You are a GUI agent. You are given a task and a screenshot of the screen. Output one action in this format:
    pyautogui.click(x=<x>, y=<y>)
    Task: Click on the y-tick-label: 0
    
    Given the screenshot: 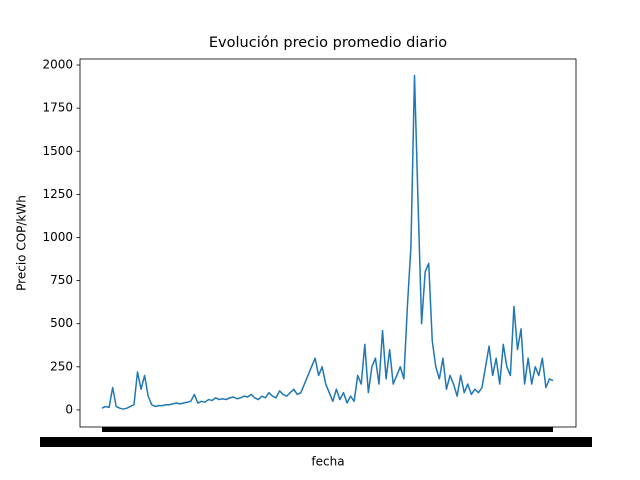 What is the action you would take?
    pyautogui.click(x=69, y=409)
    